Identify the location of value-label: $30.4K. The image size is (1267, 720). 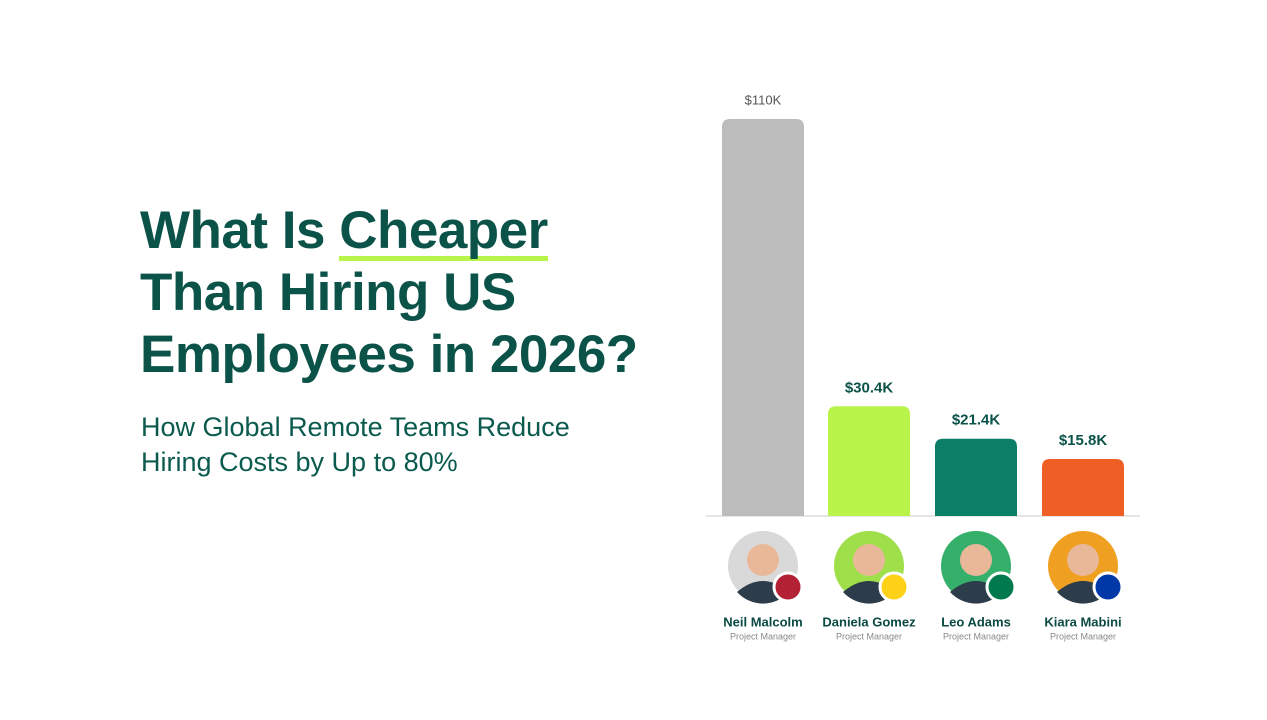
(869, 387).